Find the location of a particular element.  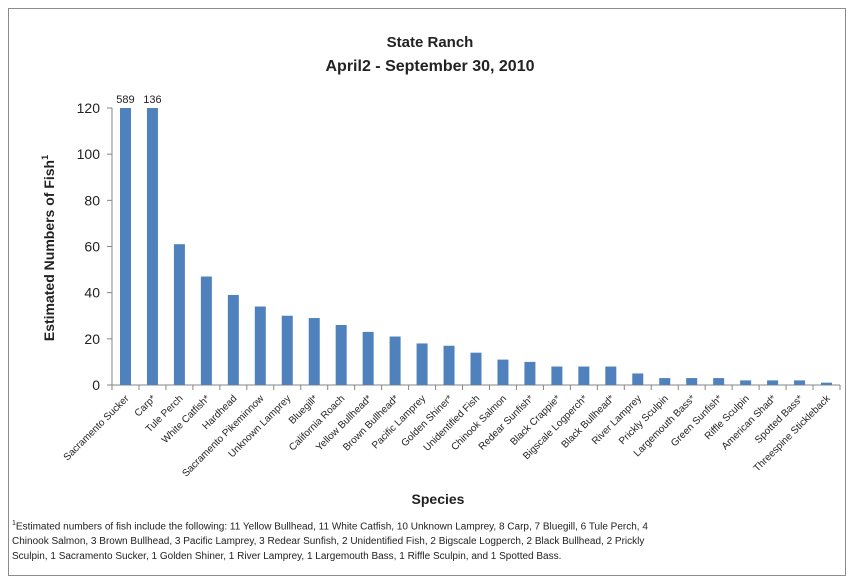

y-tick-label: 60 is located at coordinates (92, 247).